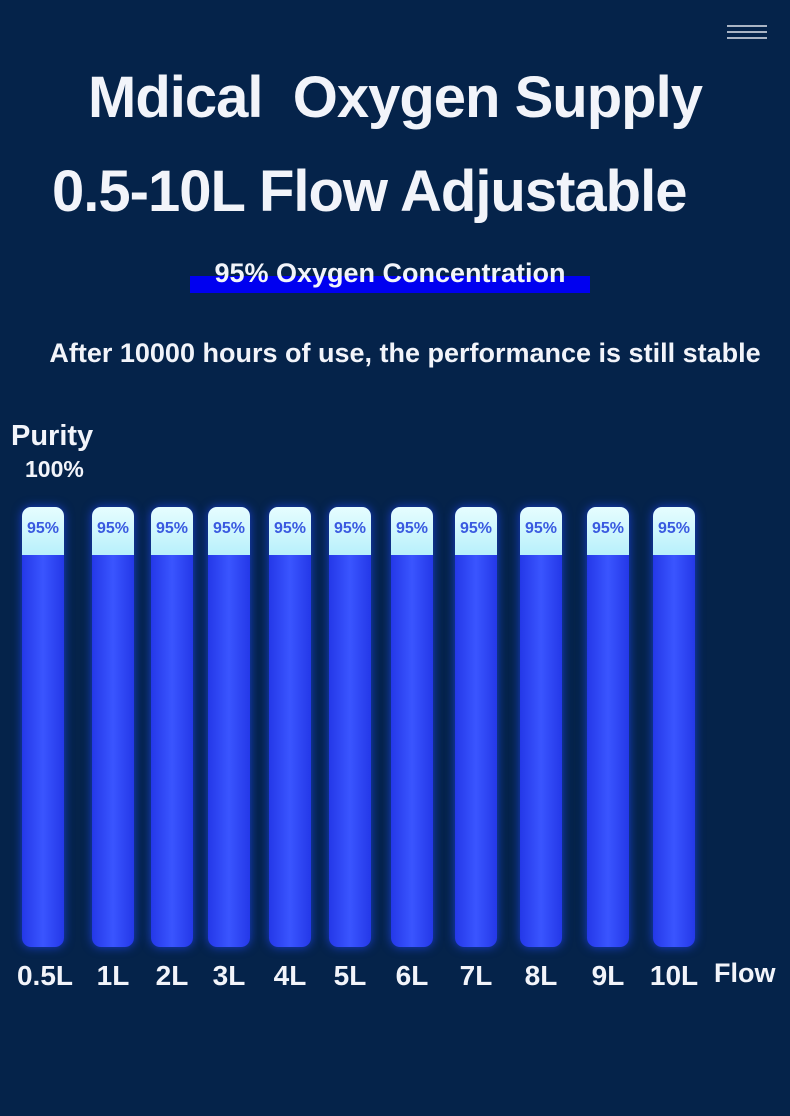  Describe the element at coordinates (369, 191) in the screenshot. I see `page-subtitle: 0.5-10L Flow Adjustable` at that location.